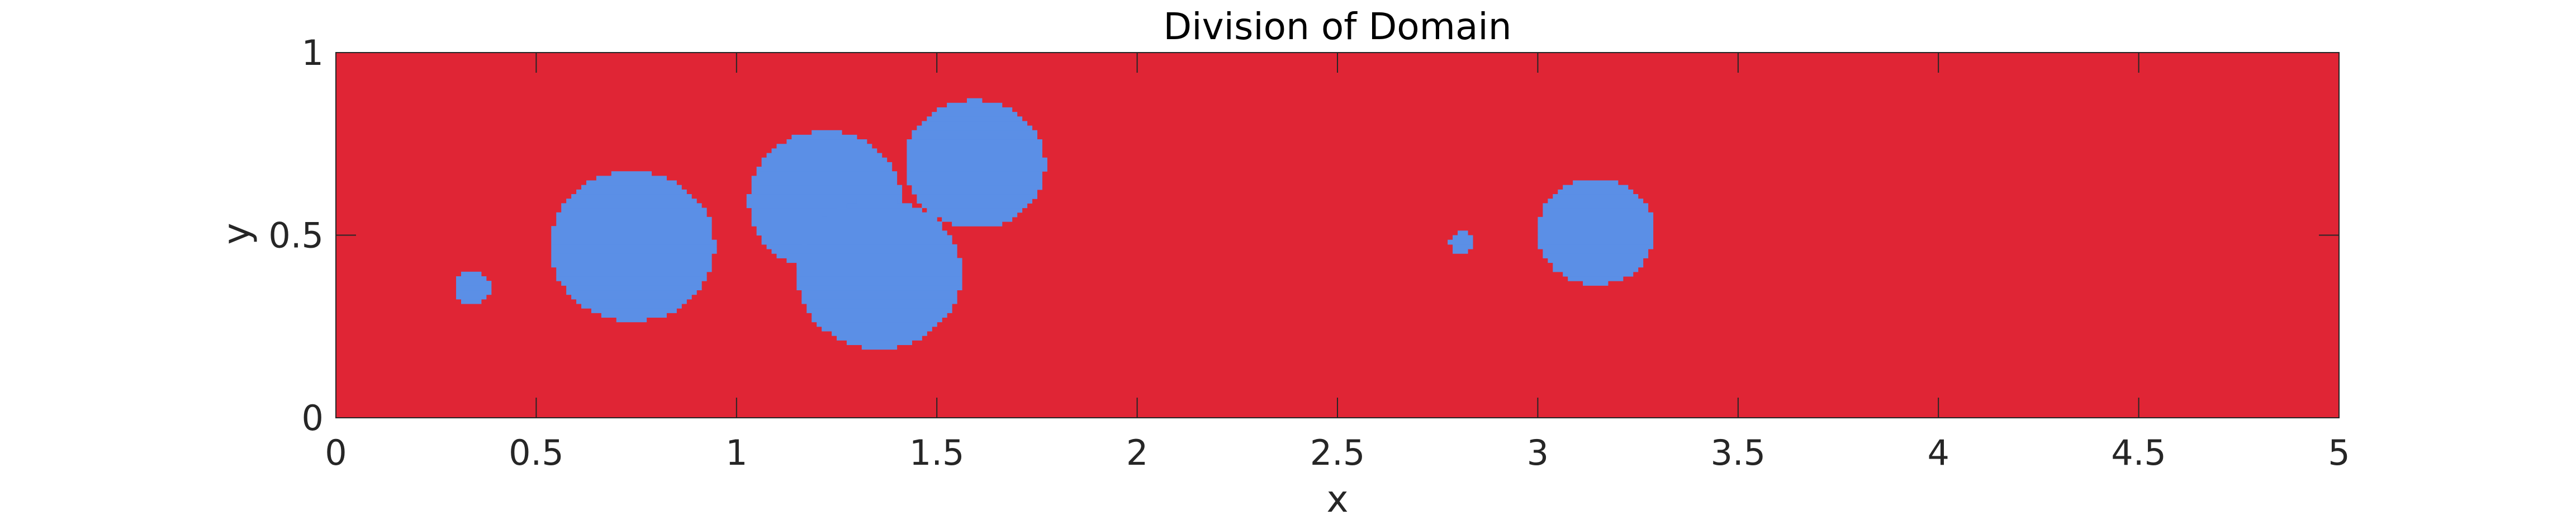  What do you see at coordinates (296, 236) in the screenshot?
I see `y-tick-label: 0.5` at bounding box center [296, 236].